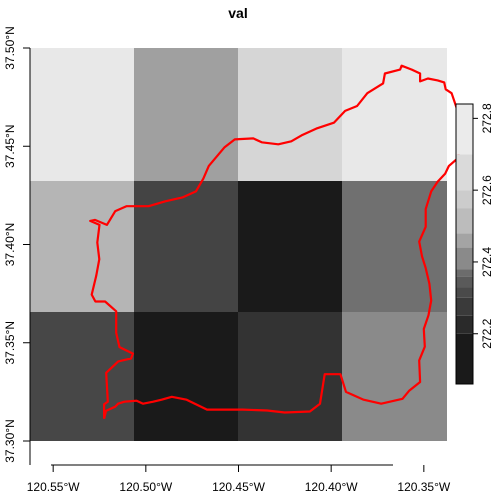 The image size is (504, 504). Describe the element at coordinates (54, 487) in the screenshot. I see `x-tick-label: 120.55°W` at that location.